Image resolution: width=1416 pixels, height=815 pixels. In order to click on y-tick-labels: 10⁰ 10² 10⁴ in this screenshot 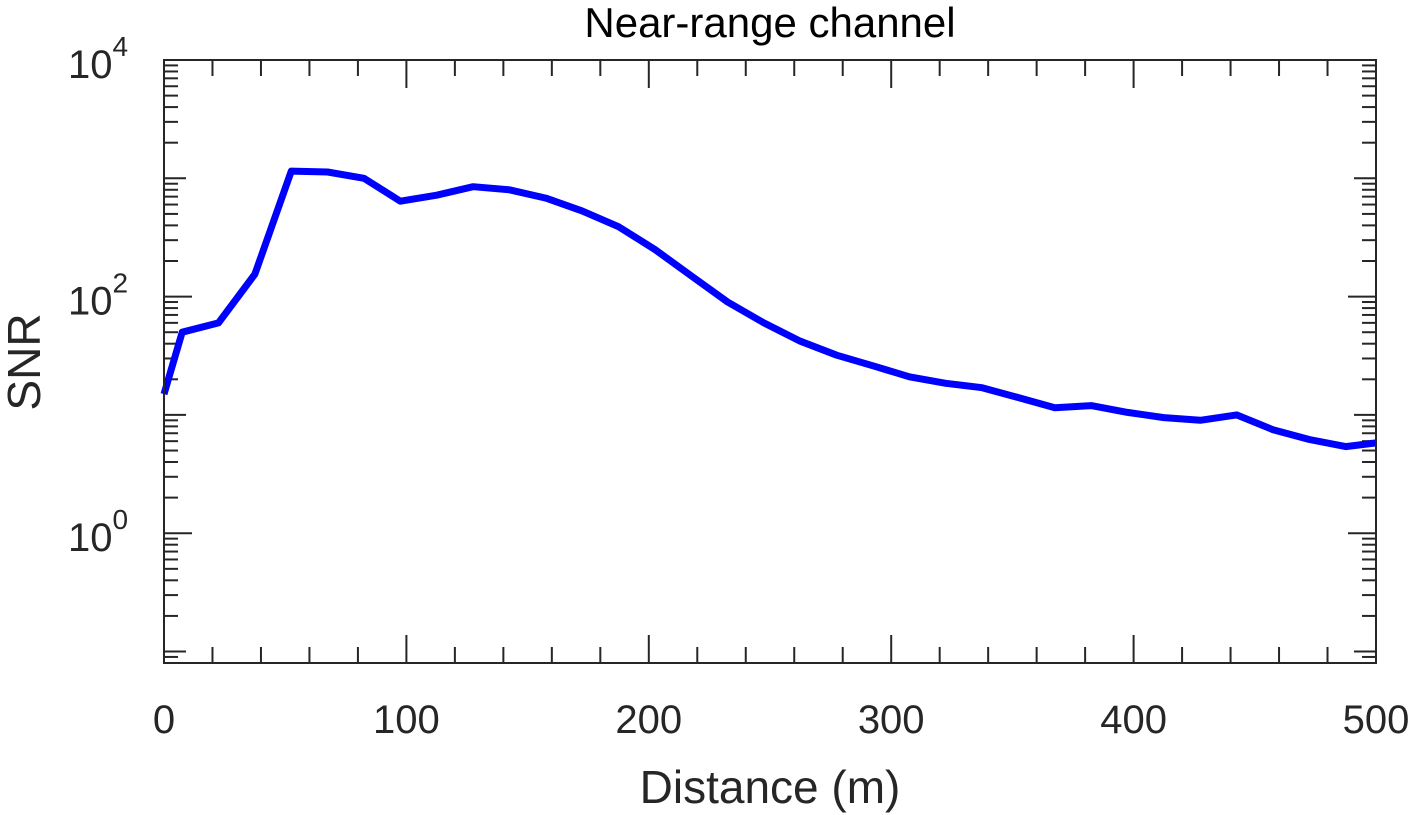, I will do `click(98, 295)`.